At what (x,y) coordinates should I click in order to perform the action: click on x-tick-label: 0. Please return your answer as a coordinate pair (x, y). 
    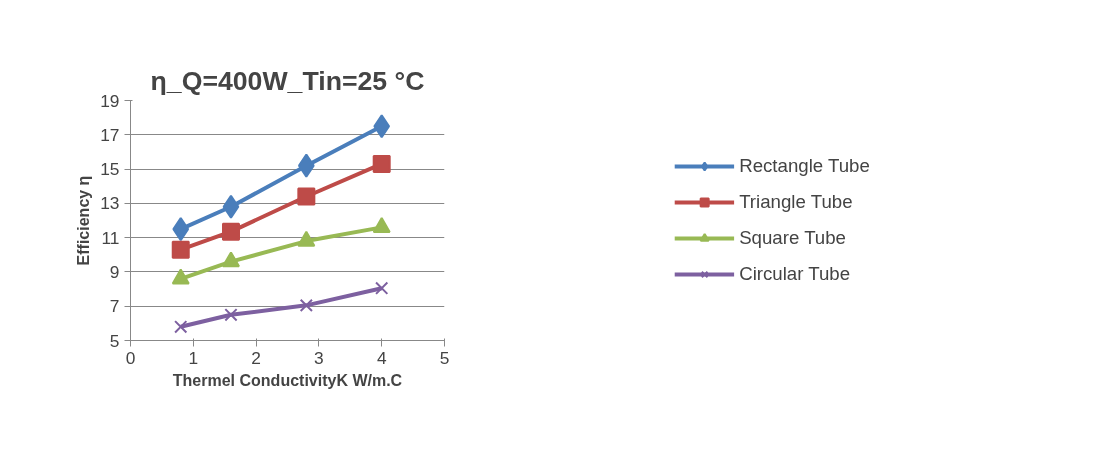
    Looking at the image, I should click on (130, 357).